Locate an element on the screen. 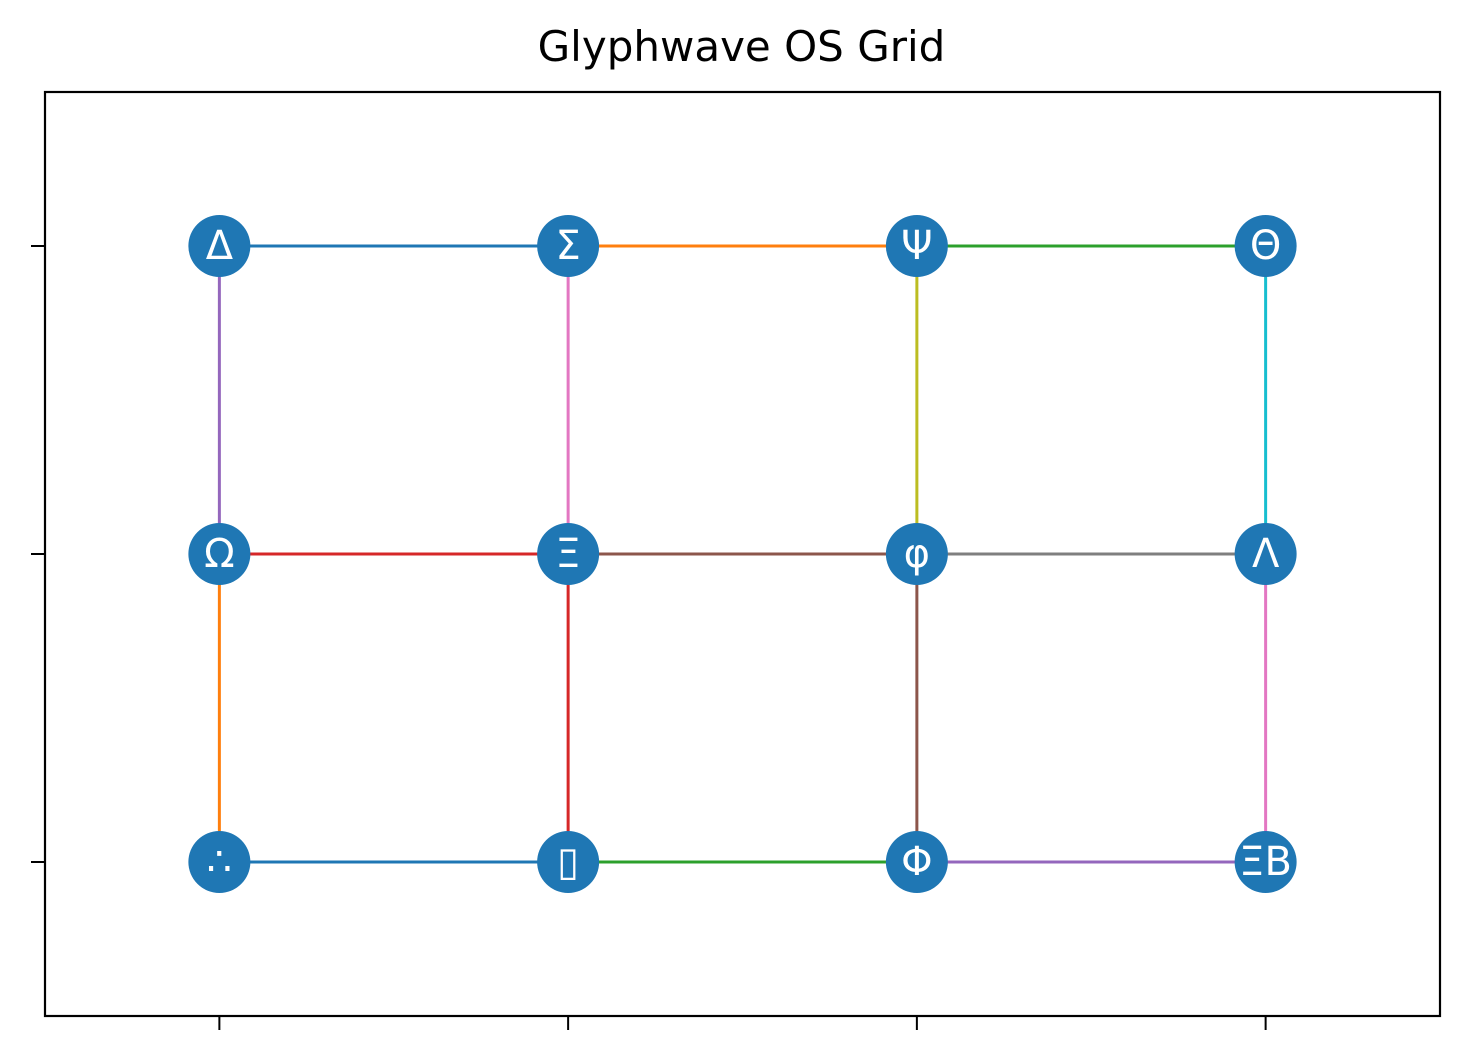 The image size is (1469, 1061). node-label: ∴ is located at coordinates (219, 862).